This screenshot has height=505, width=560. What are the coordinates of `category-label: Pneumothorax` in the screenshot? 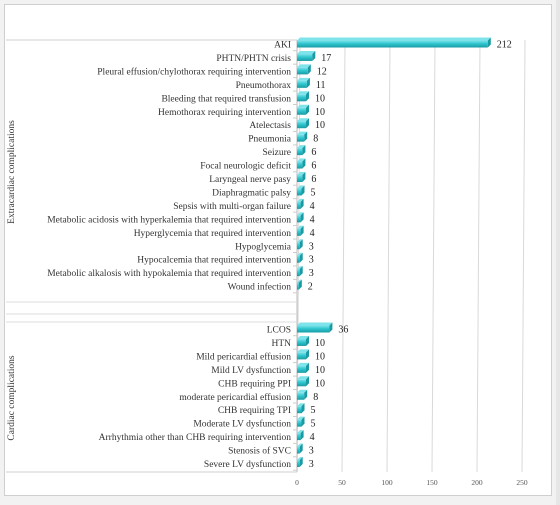 It's located at (264, 86).